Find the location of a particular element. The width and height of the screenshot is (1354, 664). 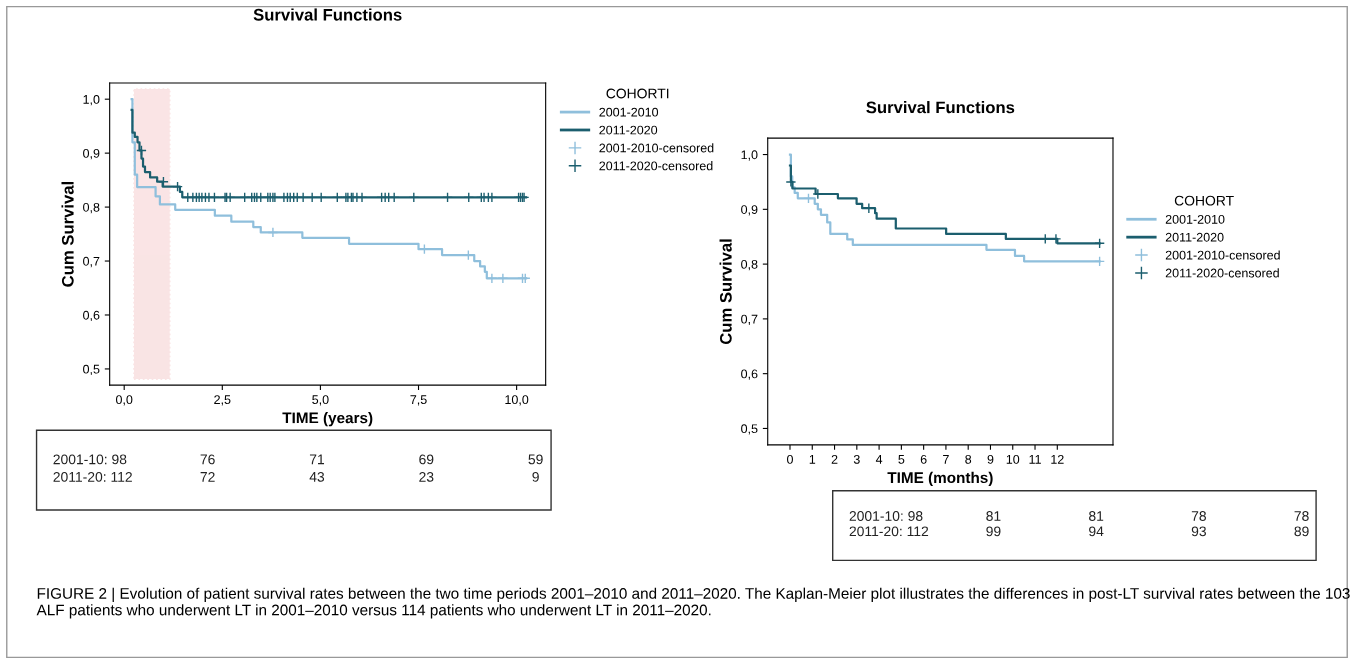

text: 76 is located at coordinates (207, 459).